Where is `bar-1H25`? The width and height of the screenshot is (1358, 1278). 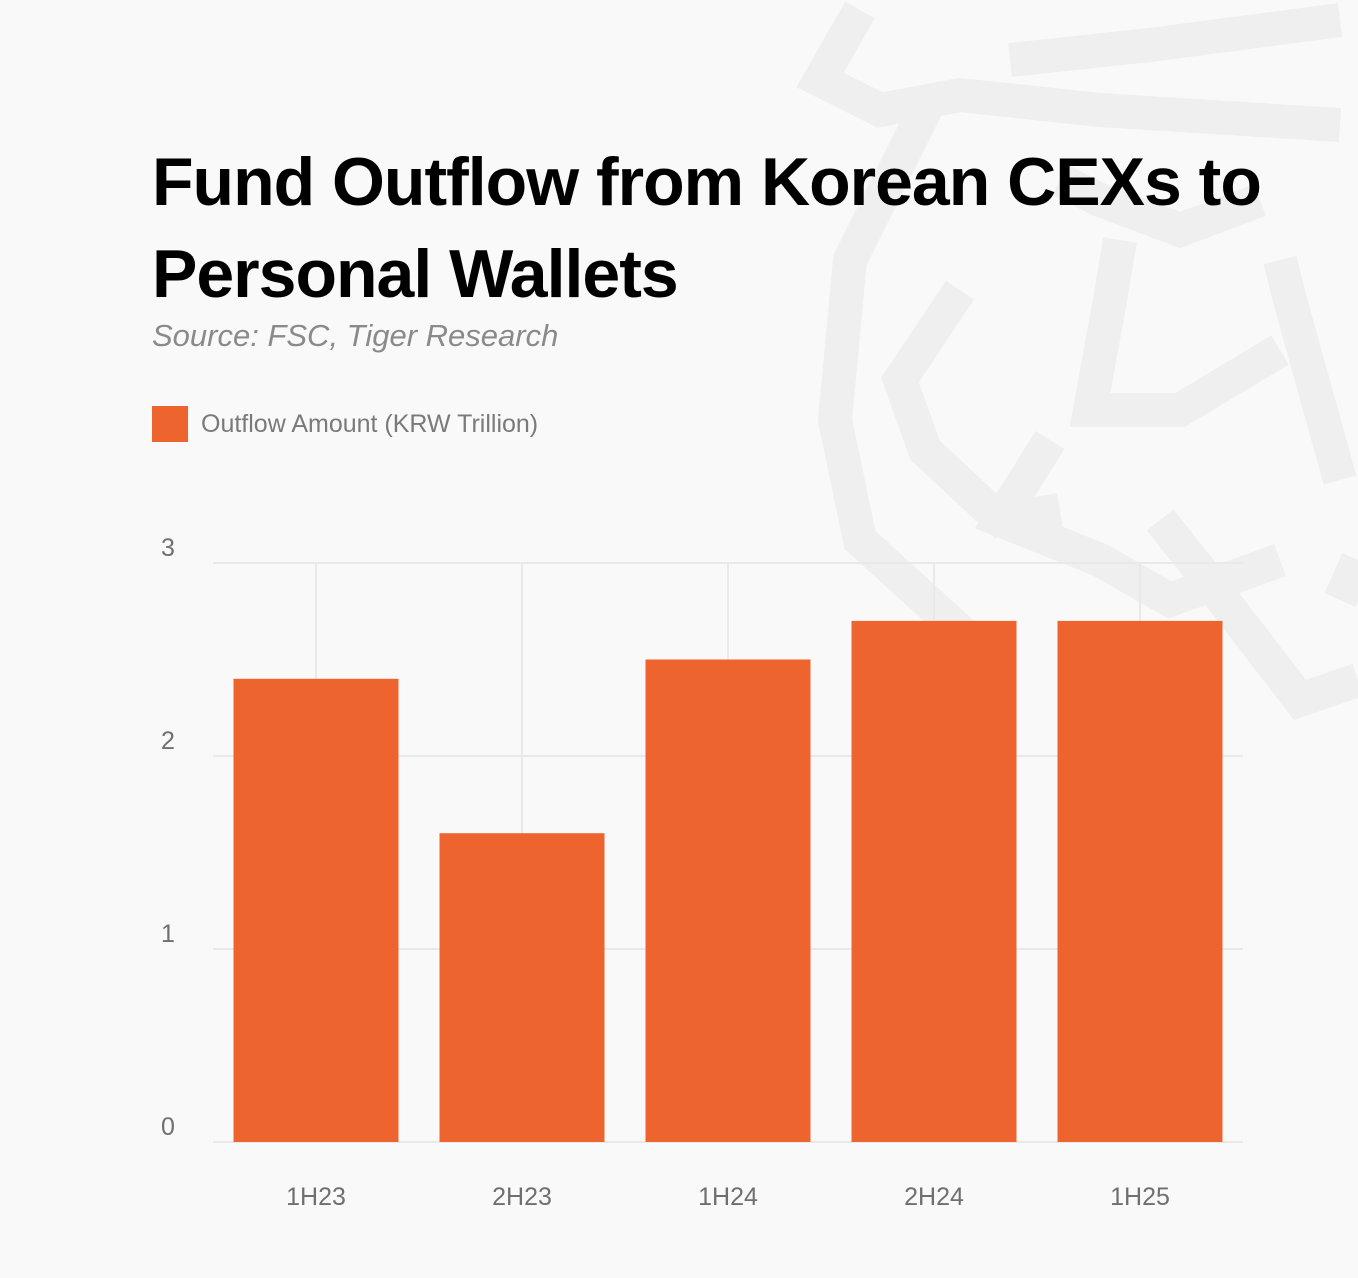 bar-1H25 is located at coordinates (1140, 881).